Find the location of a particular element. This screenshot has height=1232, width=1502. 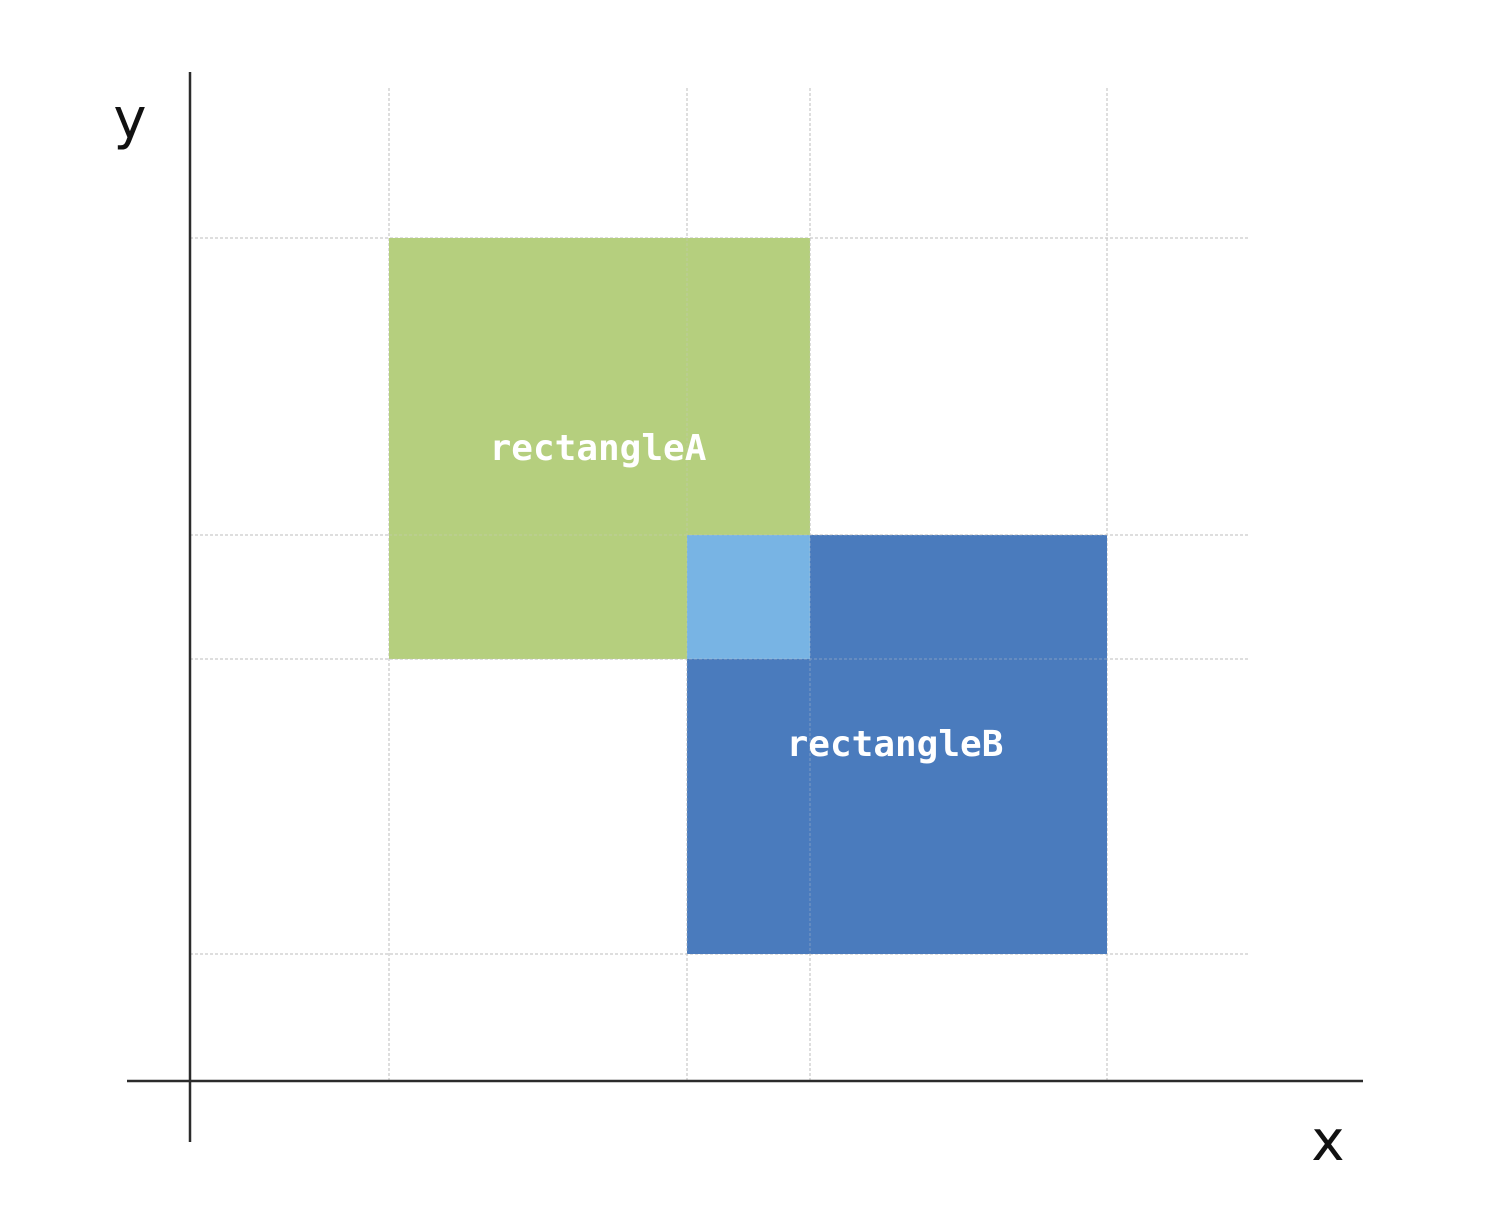

rectangle-a-label: rectangleA is located at coordinates (598, 448).